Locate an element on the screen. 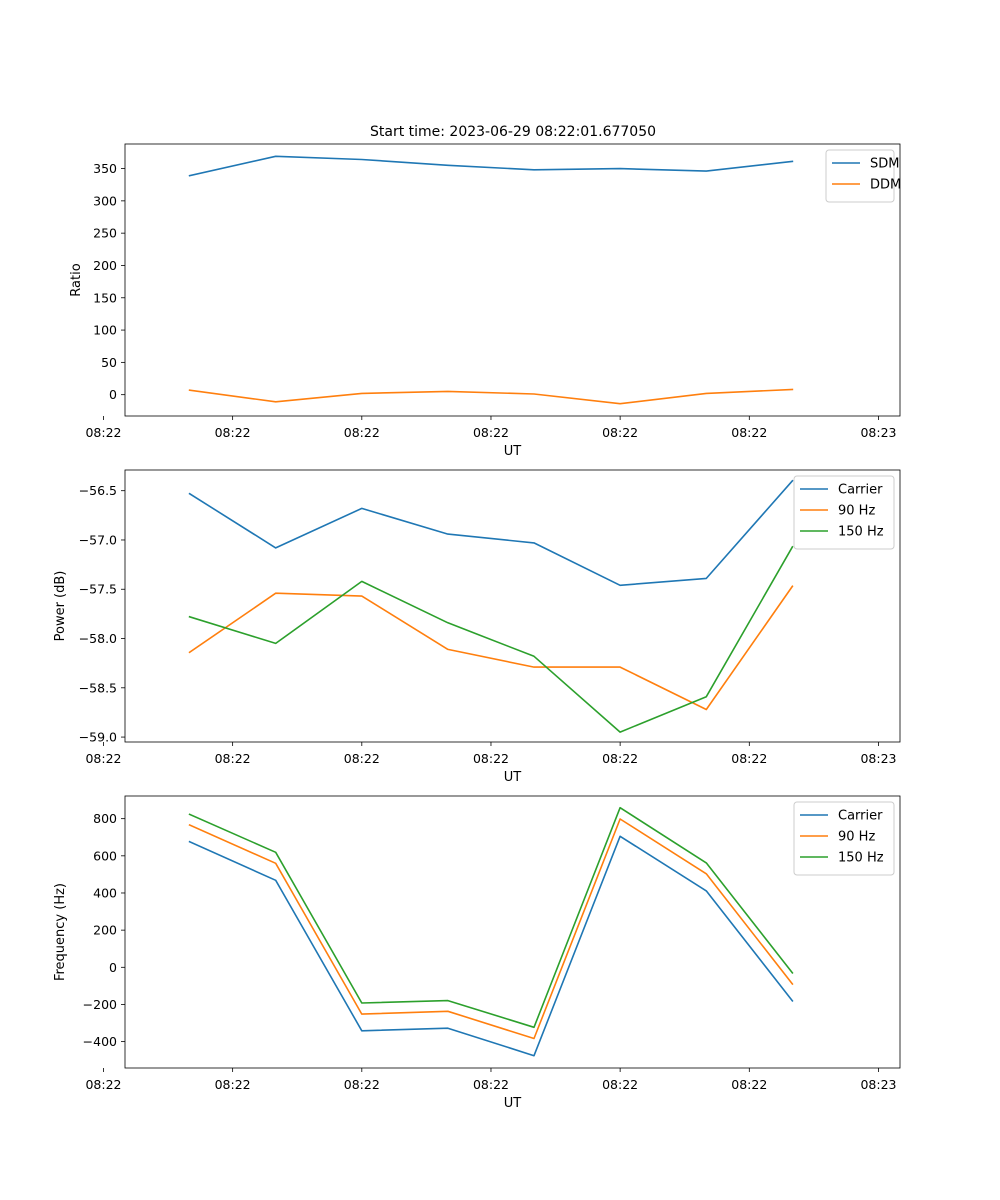  y-axis-label: Ratio is located at coordinates (76, 279).